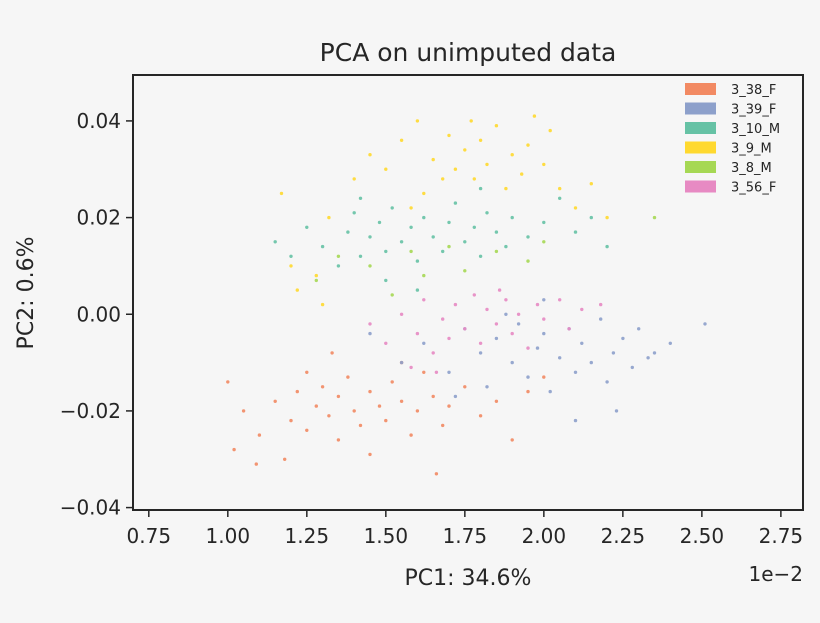 This screenshot has height=623, width=820. Describe the element at coordinates (700, 167) in the screenshot. I see `legend-swatch-3_8_M` at that location.